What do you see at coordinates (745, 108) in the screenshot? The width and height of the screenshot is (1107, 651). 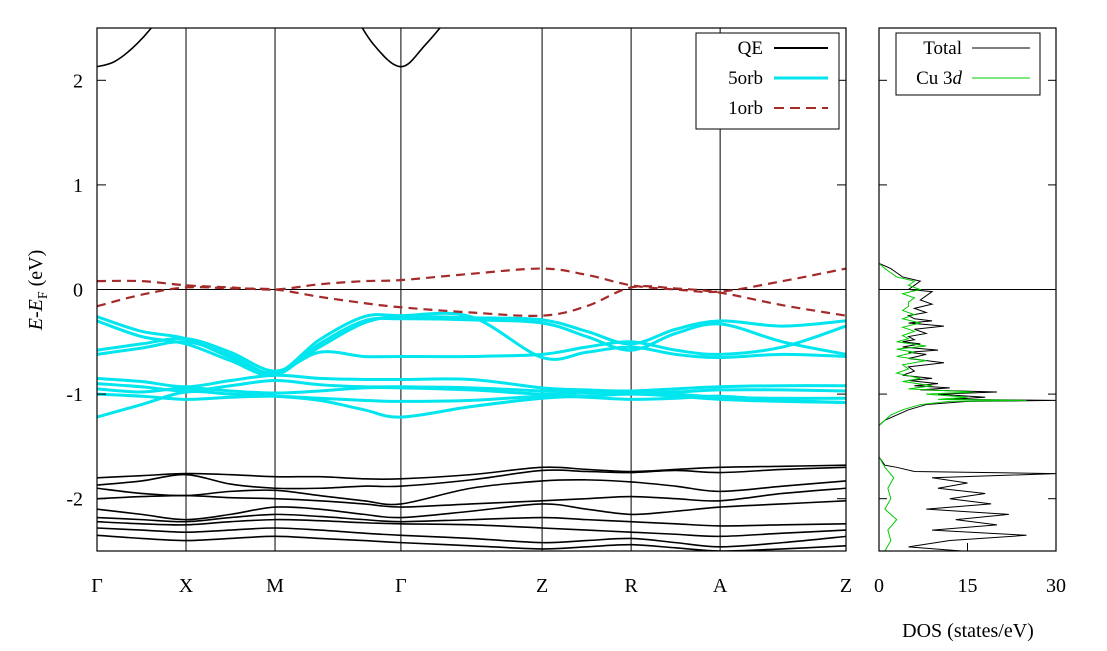 I see `legend-label-1orb: 1orb` at bounding box center [745, 108].